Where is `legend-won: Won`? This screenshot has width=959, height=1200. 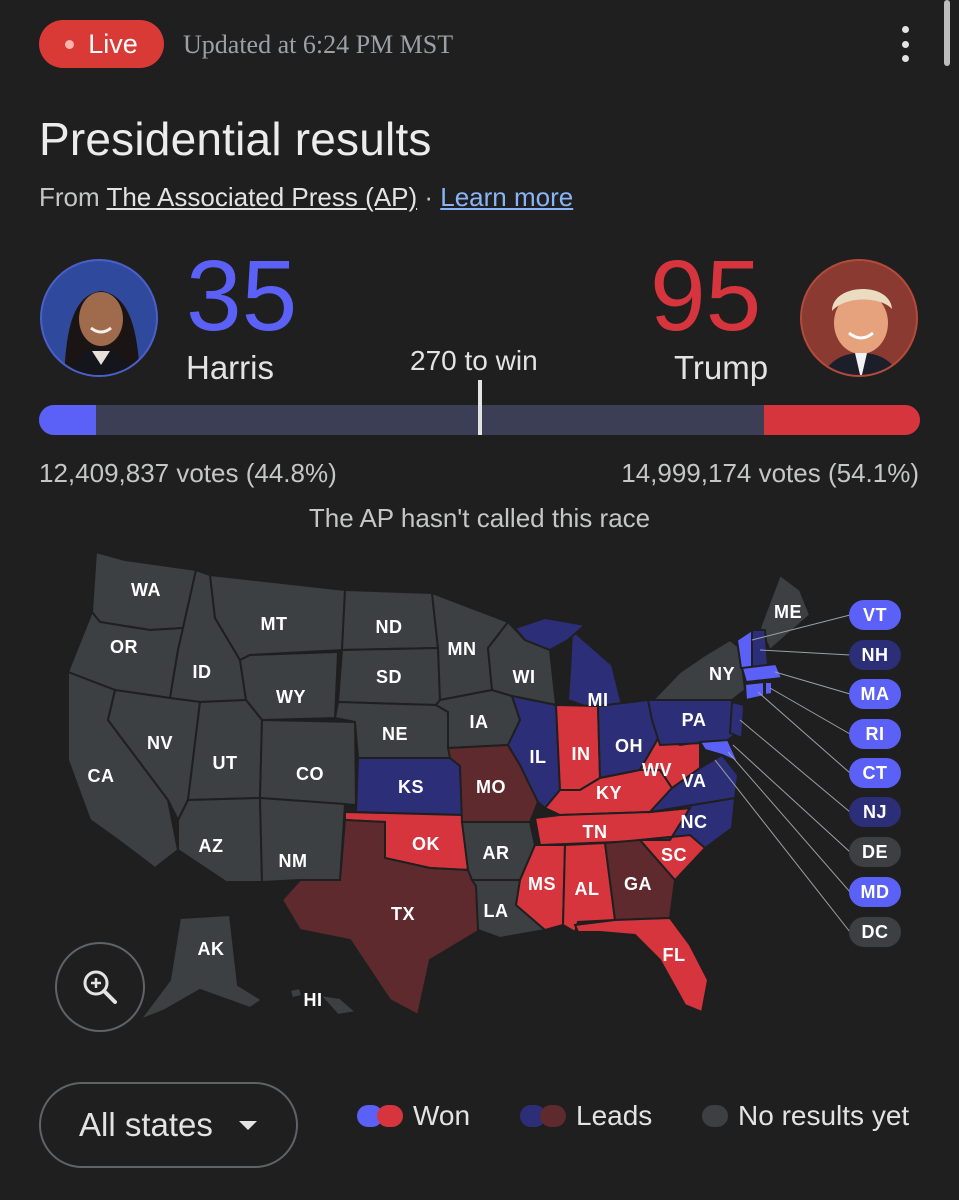 legend-won: Won is located at coordinates (413, 1116).